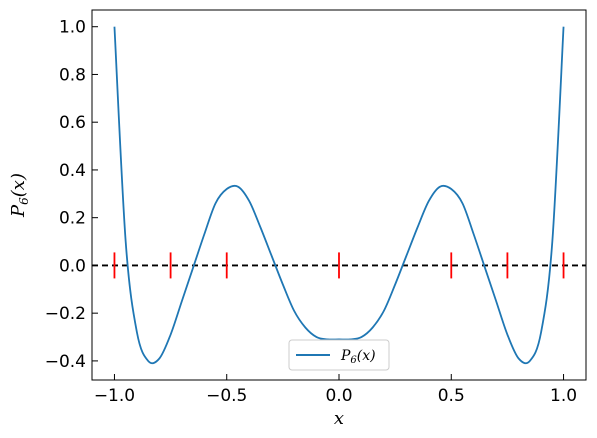 Image resolution: width=597 pixels, height=438 pixels. What do you see at coordinates (451, 396) in the screenshot?
I see `x-tick-label: 0.5` at bounding box center [451, 396].